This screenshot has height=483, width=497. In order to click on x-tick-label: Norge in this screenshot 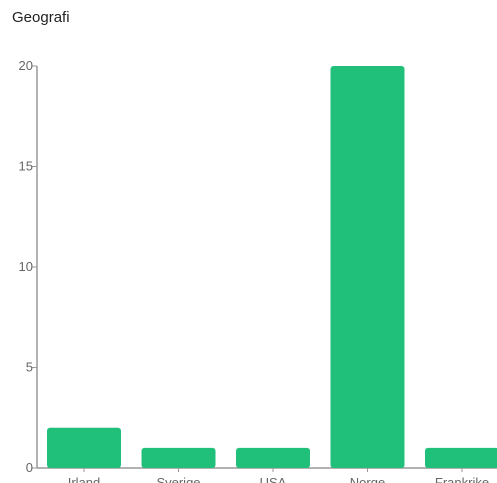, I will do `click(367, 479)`.